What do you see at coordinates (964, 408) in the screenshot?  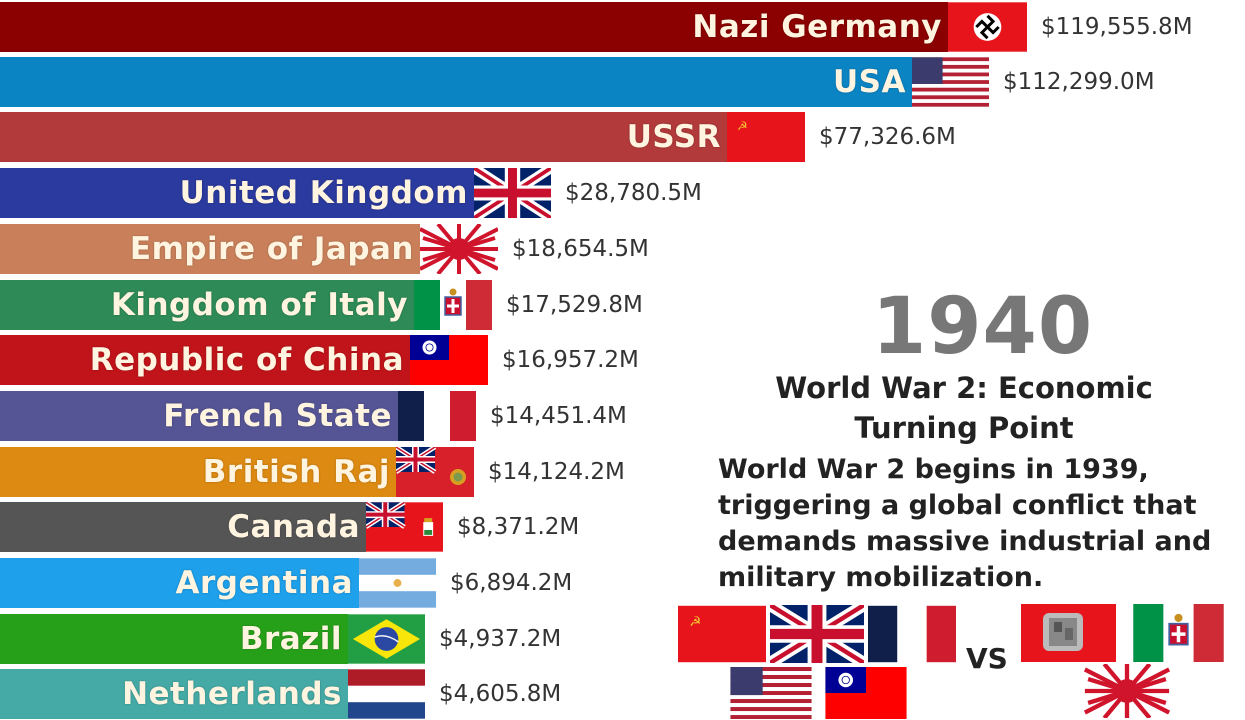 I see `panel-title: World War 2: Economic Turning Point` at bounding box center [964, 408].